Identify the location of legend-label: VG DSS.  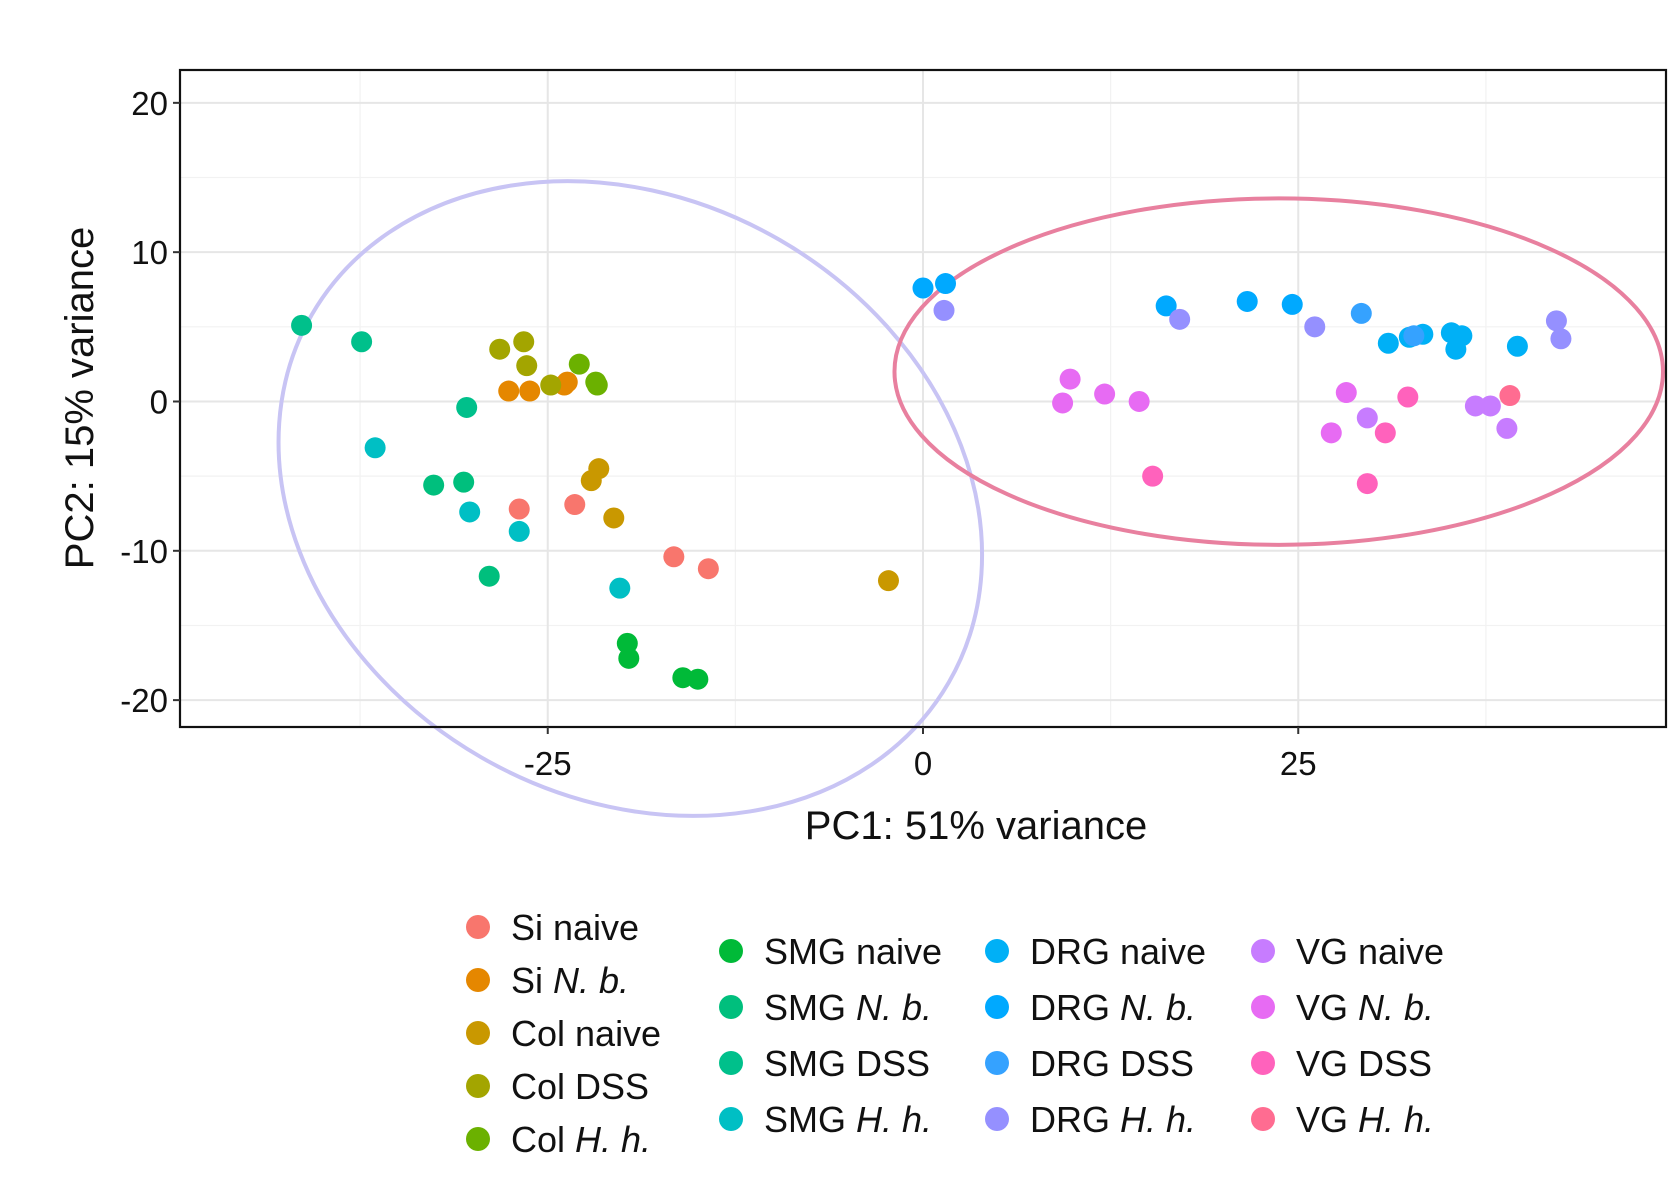
(1364, 1063).